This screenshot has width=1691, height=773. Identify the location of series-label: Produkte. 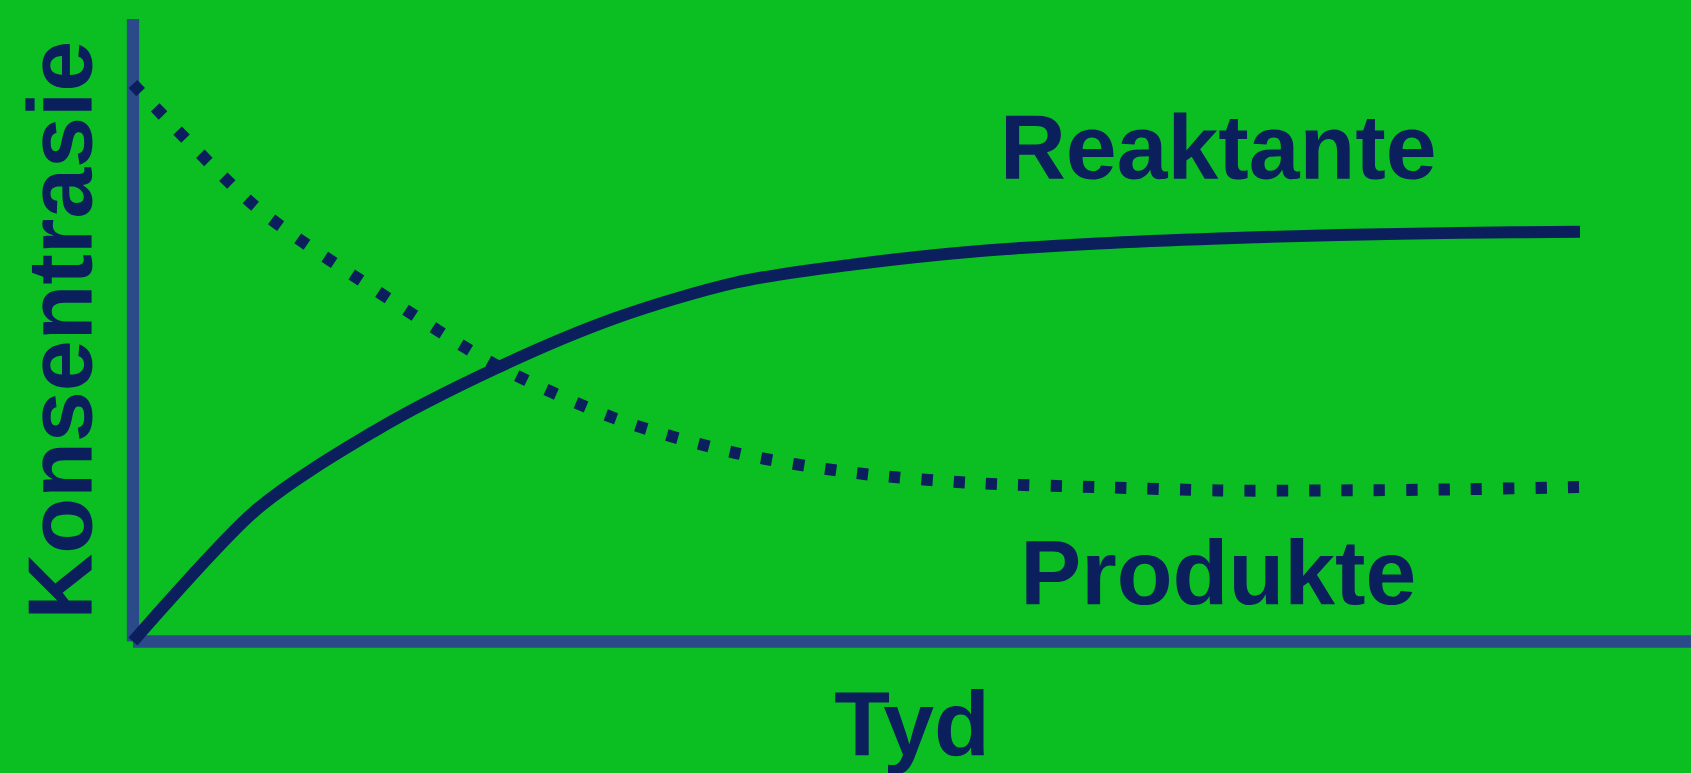
(1220, 572).